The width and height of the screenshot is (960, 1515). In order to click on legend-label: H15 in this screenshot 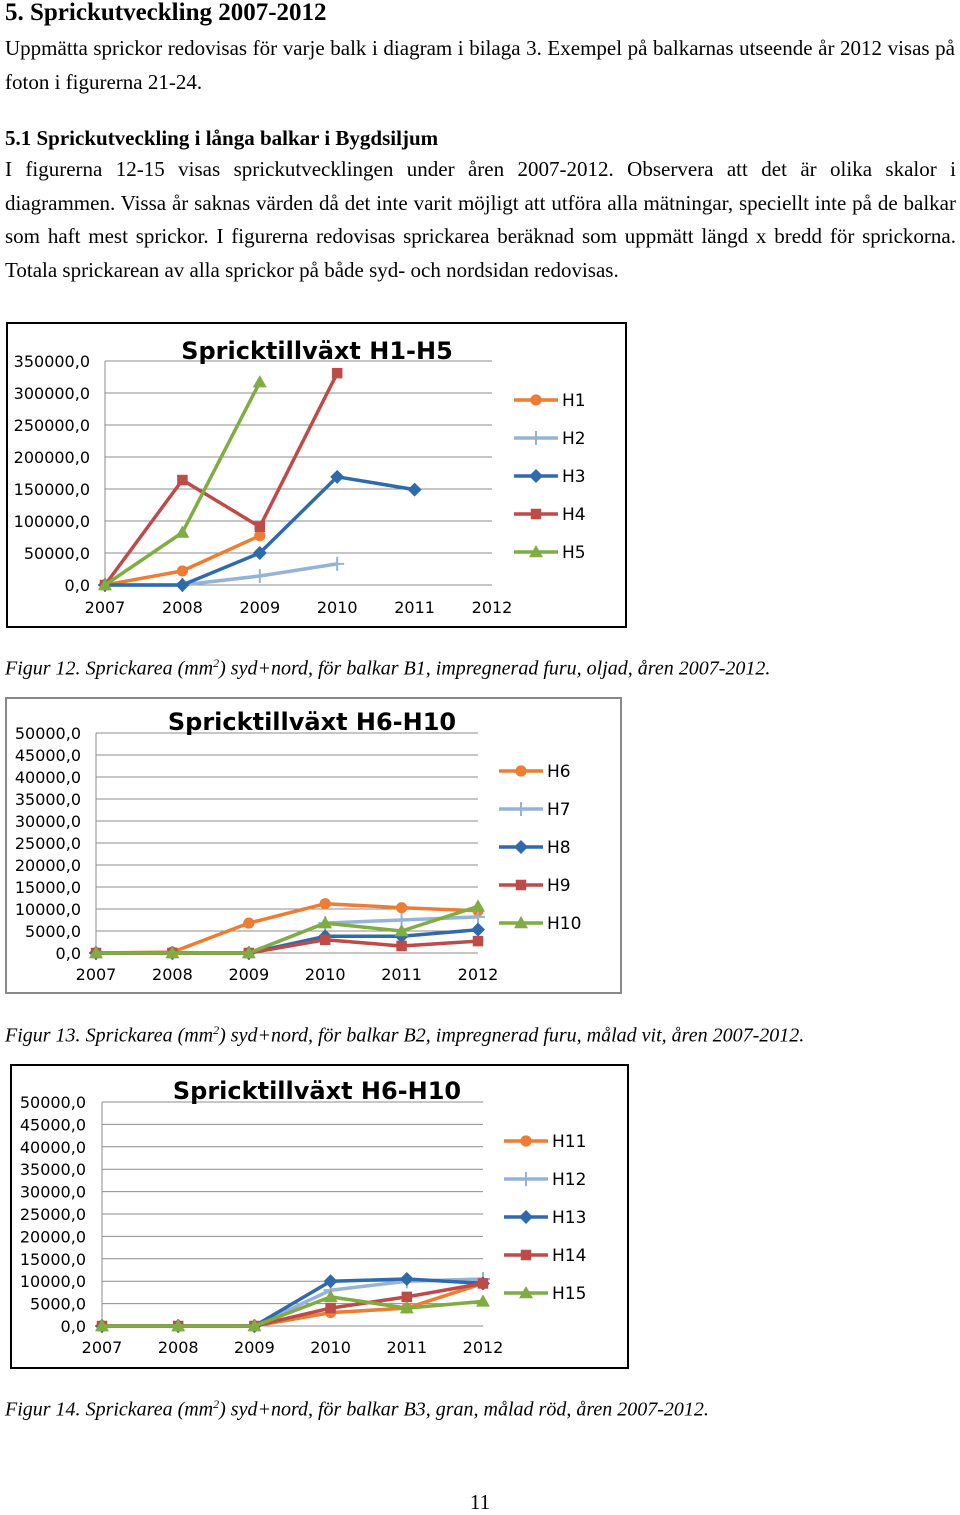, I will do `click(569, 1294)`.